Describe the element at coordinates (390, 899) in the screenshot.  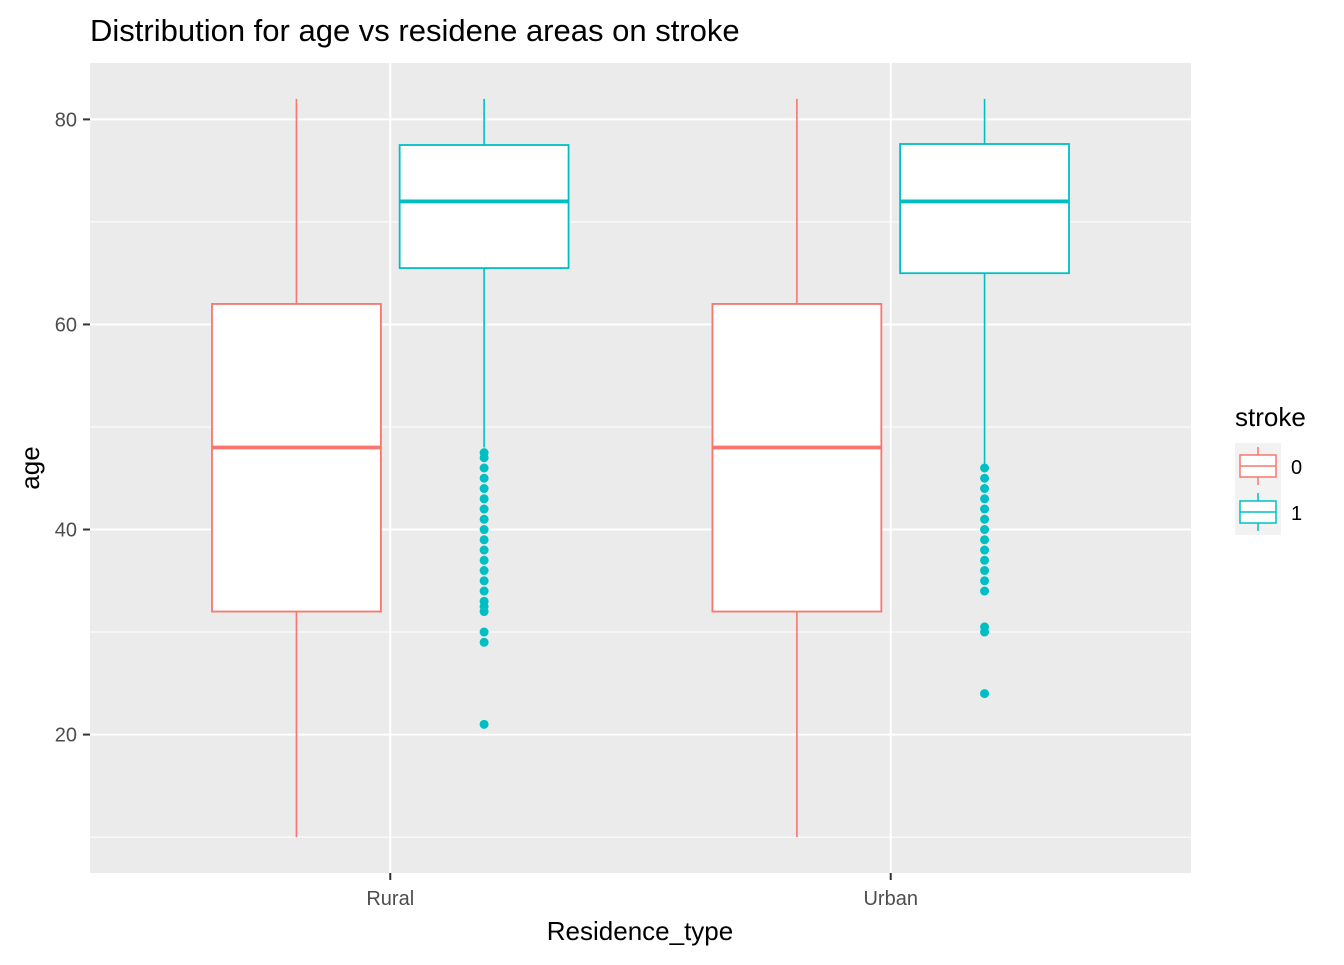
I see `x-tick-label: Rural` at that location.